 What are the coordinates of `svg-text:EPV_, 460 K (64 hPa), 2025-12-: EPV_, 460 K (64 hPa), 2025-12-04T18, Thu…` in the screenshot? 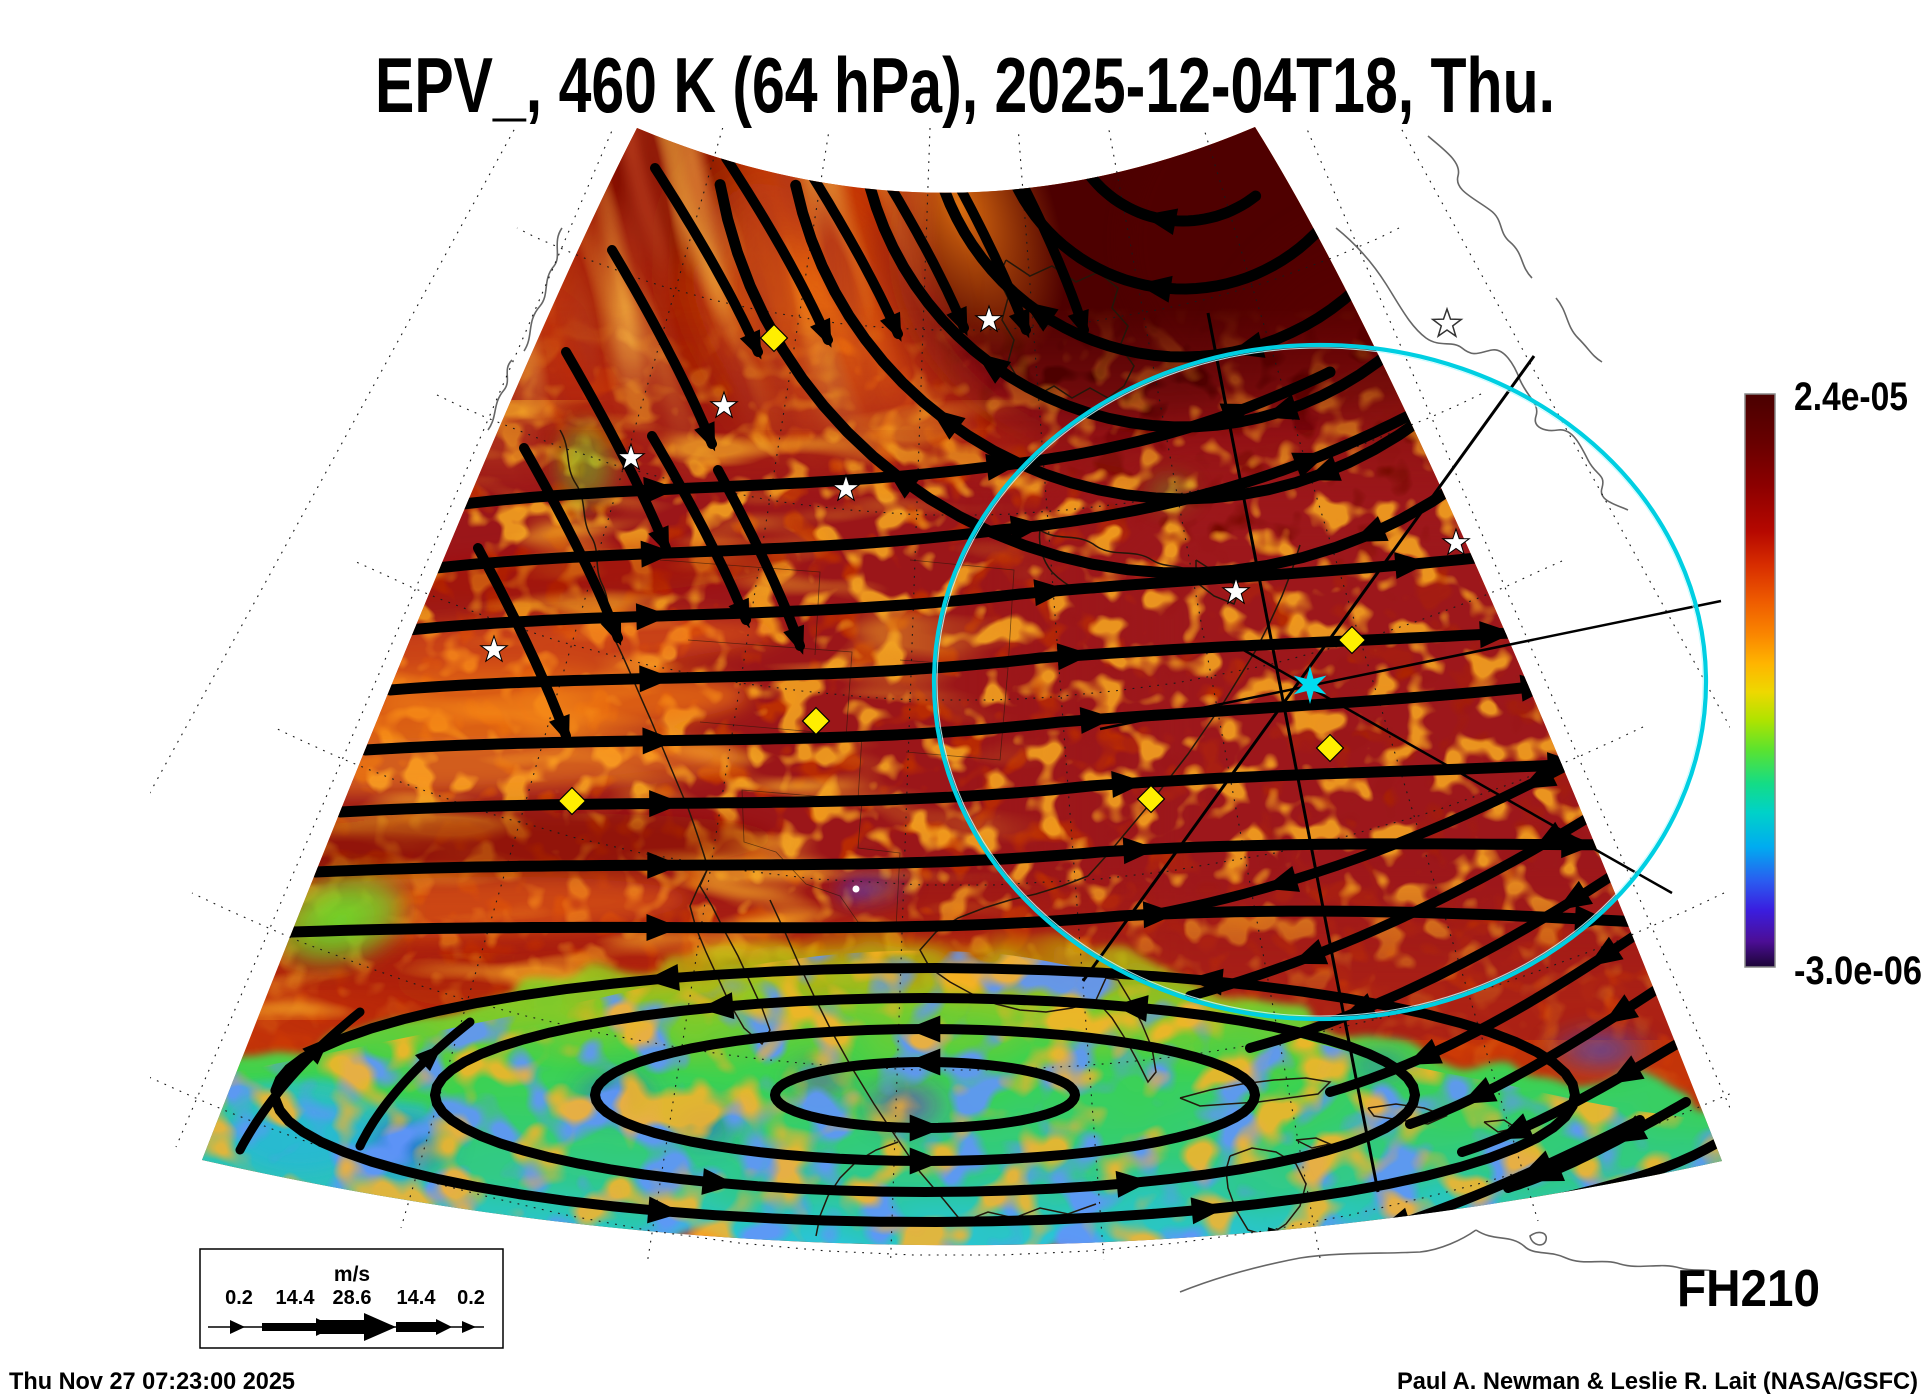 It's located at (965, 85).